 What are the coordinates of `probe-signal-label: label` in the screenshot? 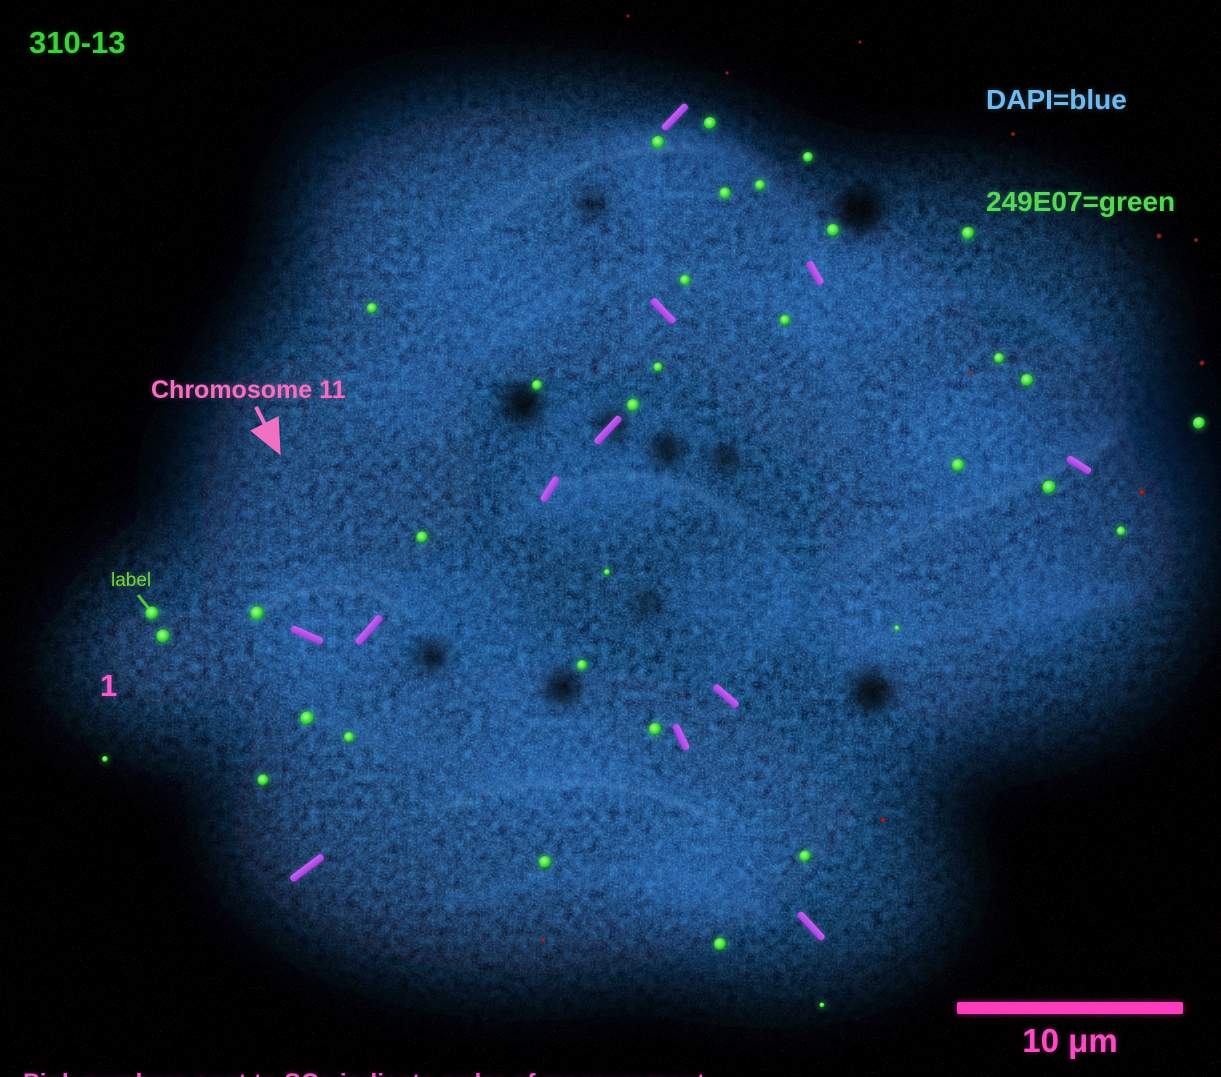 It's located at (131, 580).